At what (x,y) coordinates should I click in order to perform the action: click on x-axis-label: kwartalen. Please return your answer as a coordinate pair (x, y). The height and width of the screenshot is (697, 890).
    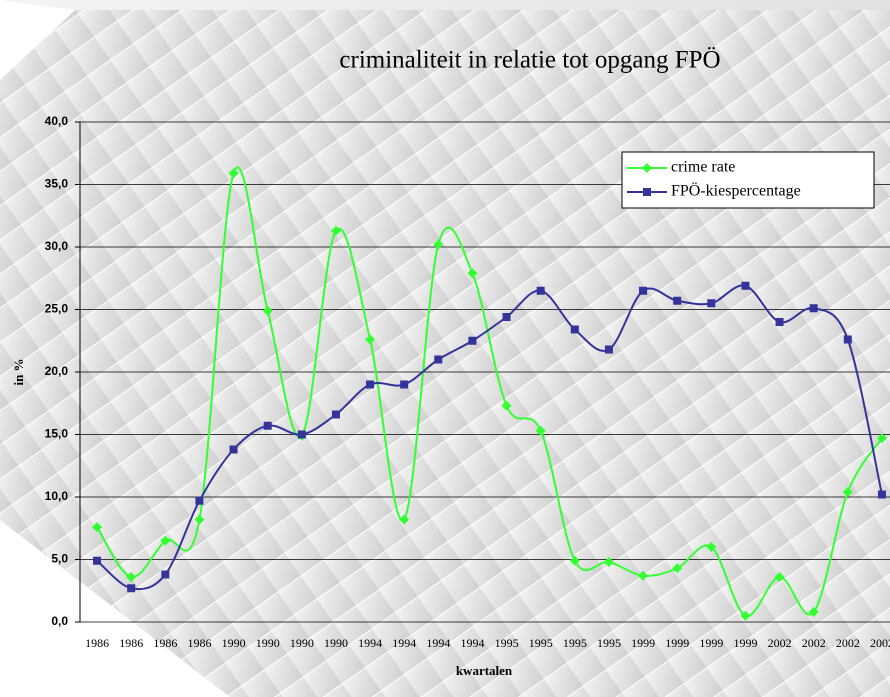
    Looking at the image, I should click on (484, 670).